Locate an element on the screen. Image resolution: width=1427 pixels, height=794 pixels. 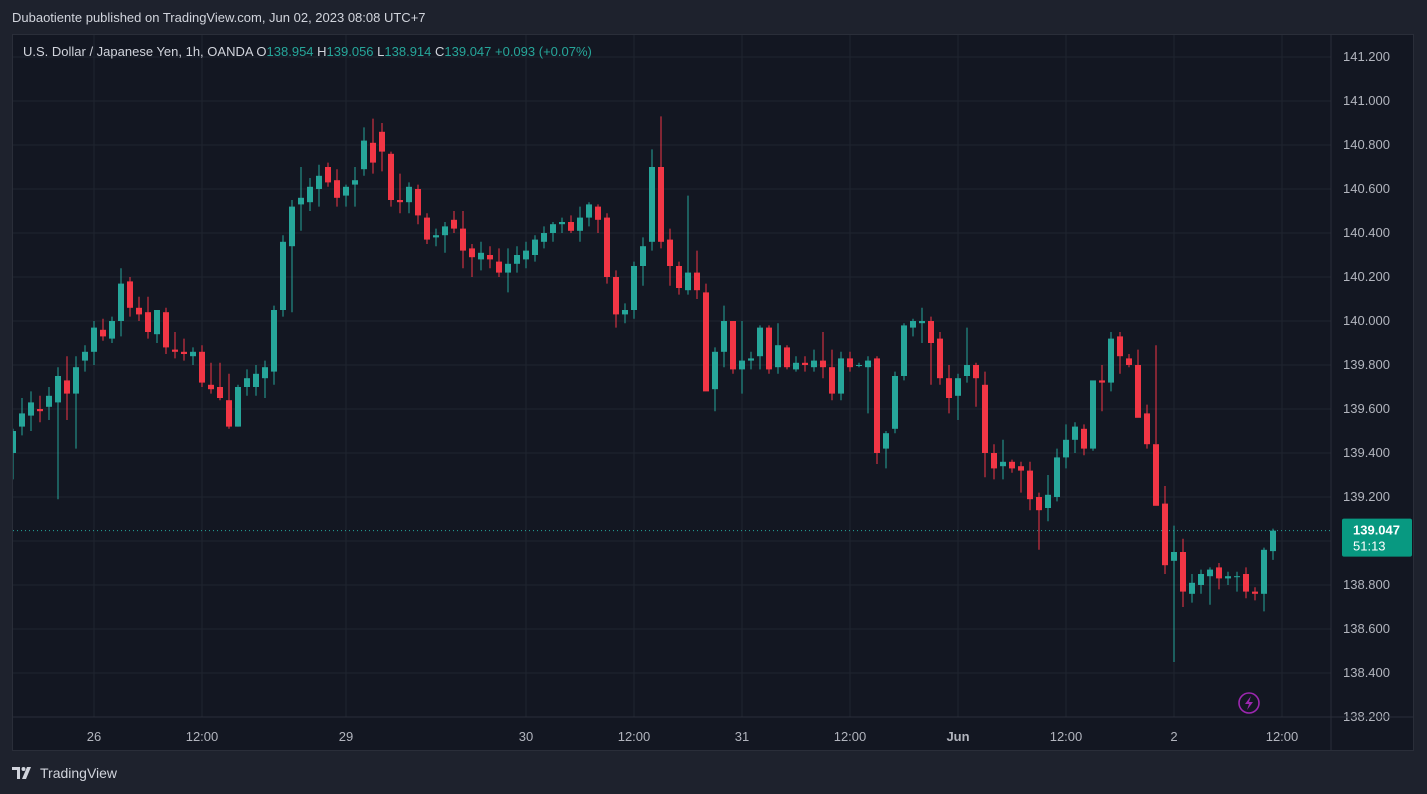
x-tick-label: 26 is located at coordinates (94, 736).